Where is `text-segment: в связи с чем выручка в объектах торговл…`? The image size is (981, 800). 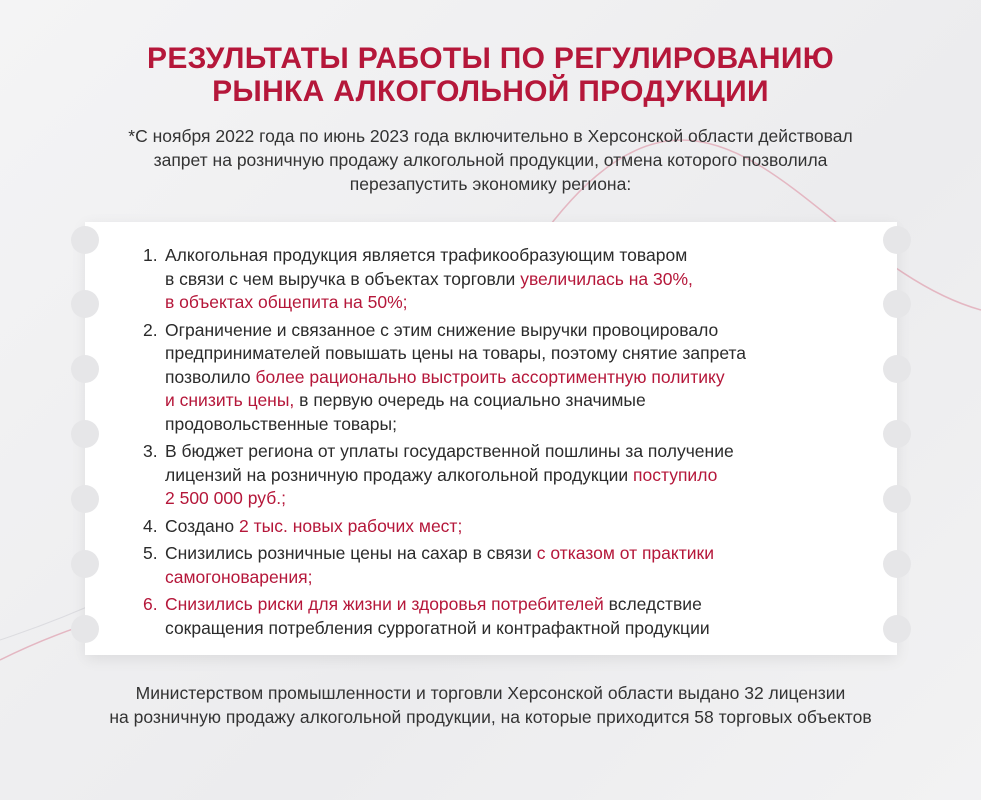 text-segment: в связи с чем выручка в объектах торговл… is located at coordinates (343, 278).